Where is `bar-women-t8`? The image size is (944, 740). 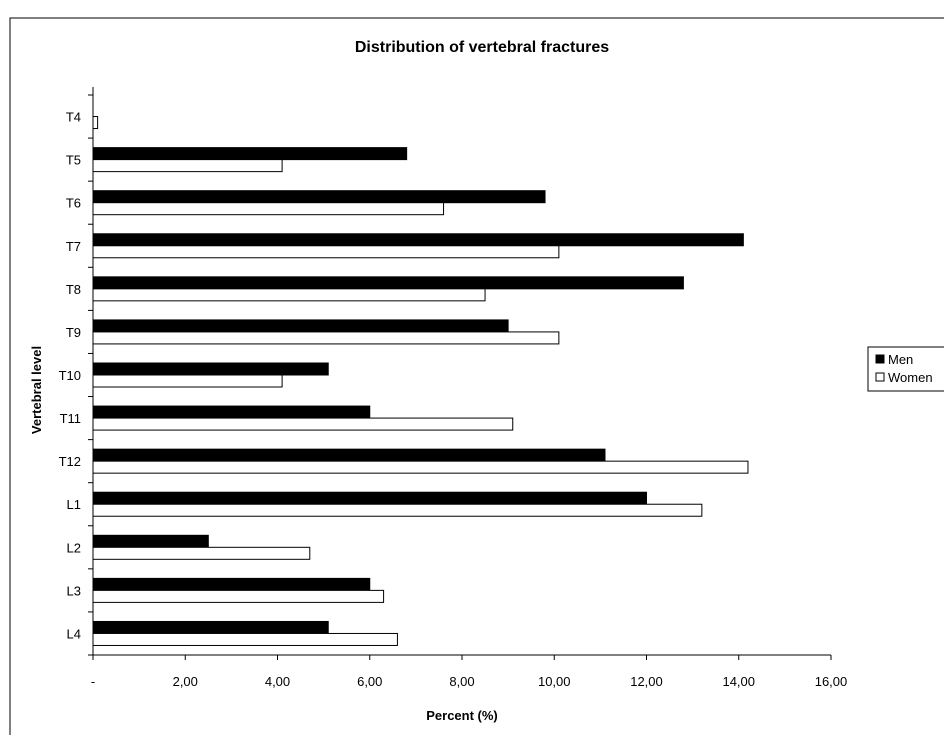
bar-women-t8 is located at coordinates (289, 295).